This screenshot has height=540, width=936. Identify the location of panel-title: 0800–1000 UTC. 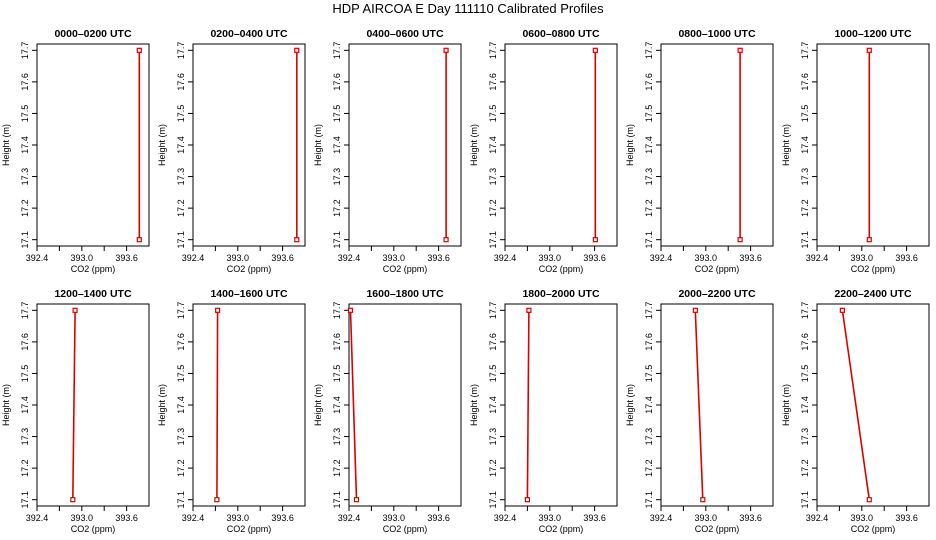
(716, 34).